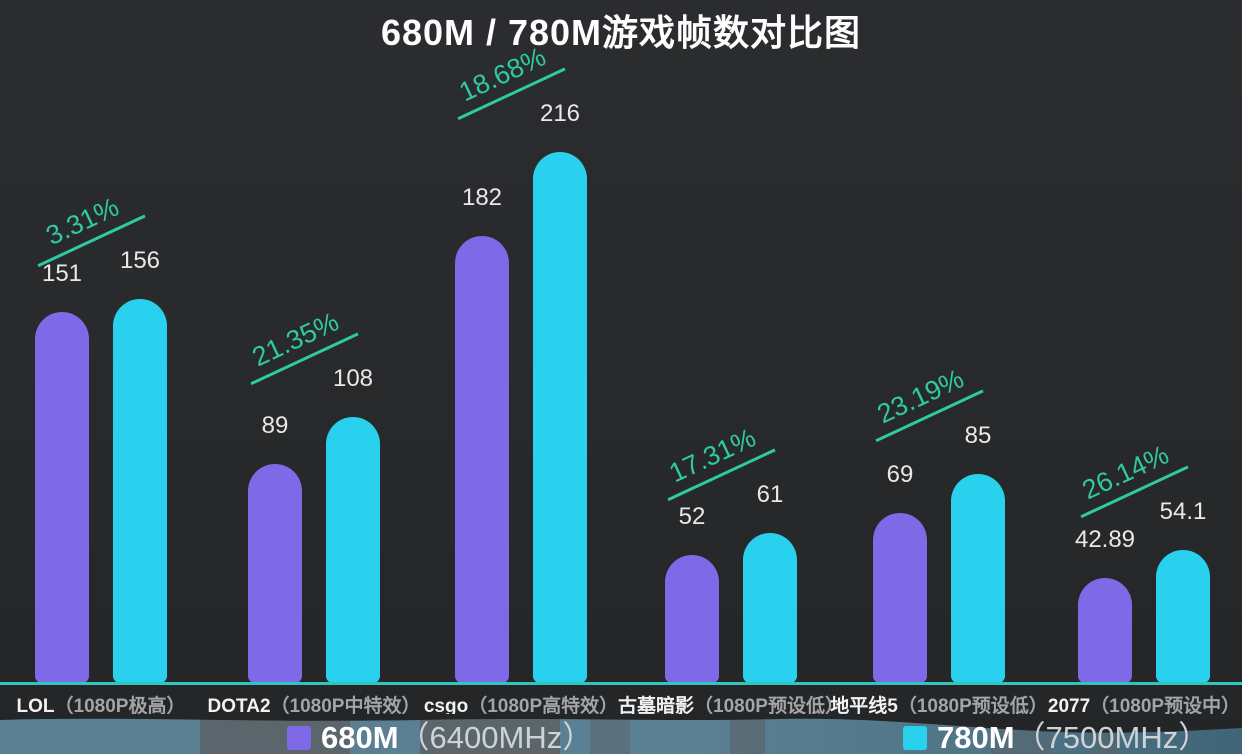 The image size is (1242, 754). I want to click on baseline, so click(621, 683).